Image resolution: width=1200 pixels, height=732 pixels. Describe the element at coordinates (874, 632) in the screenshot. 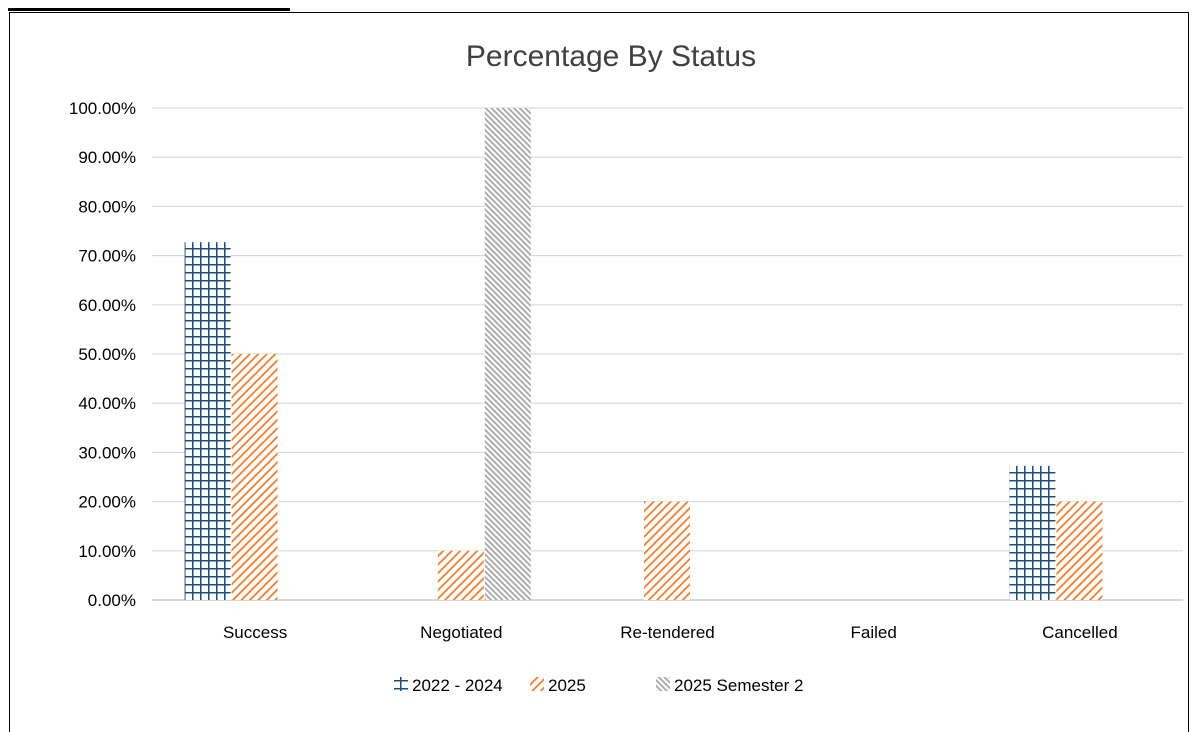

I see `x-tick-label: Failed` at that location.